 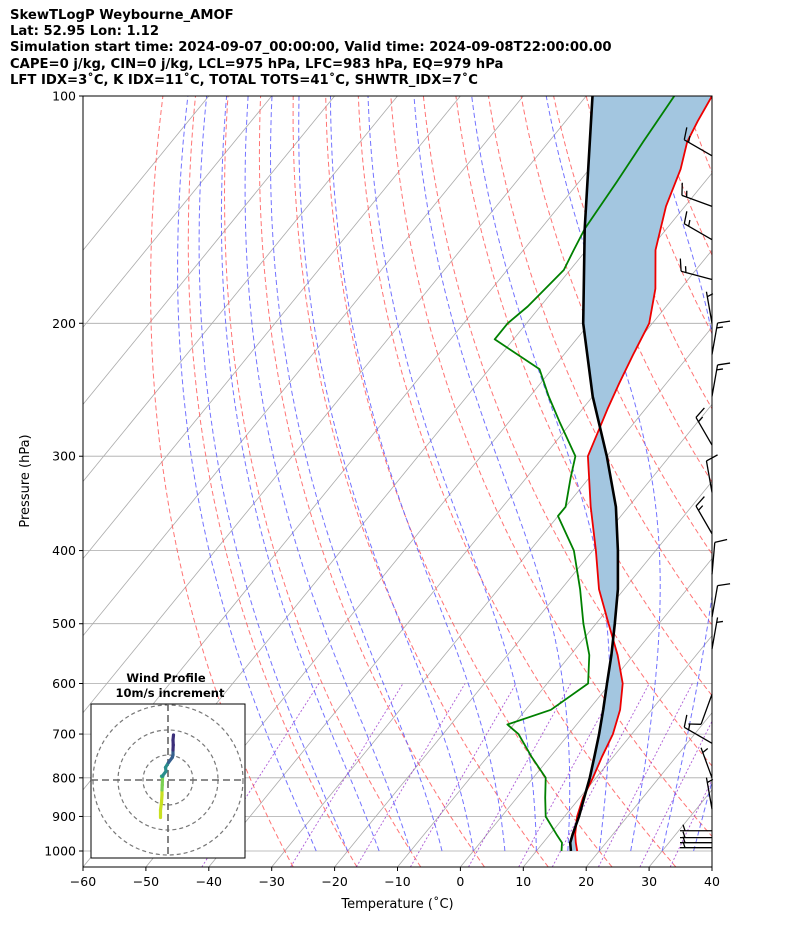 I want to click on y-tick-label: 800, so click(x=64, y=777).